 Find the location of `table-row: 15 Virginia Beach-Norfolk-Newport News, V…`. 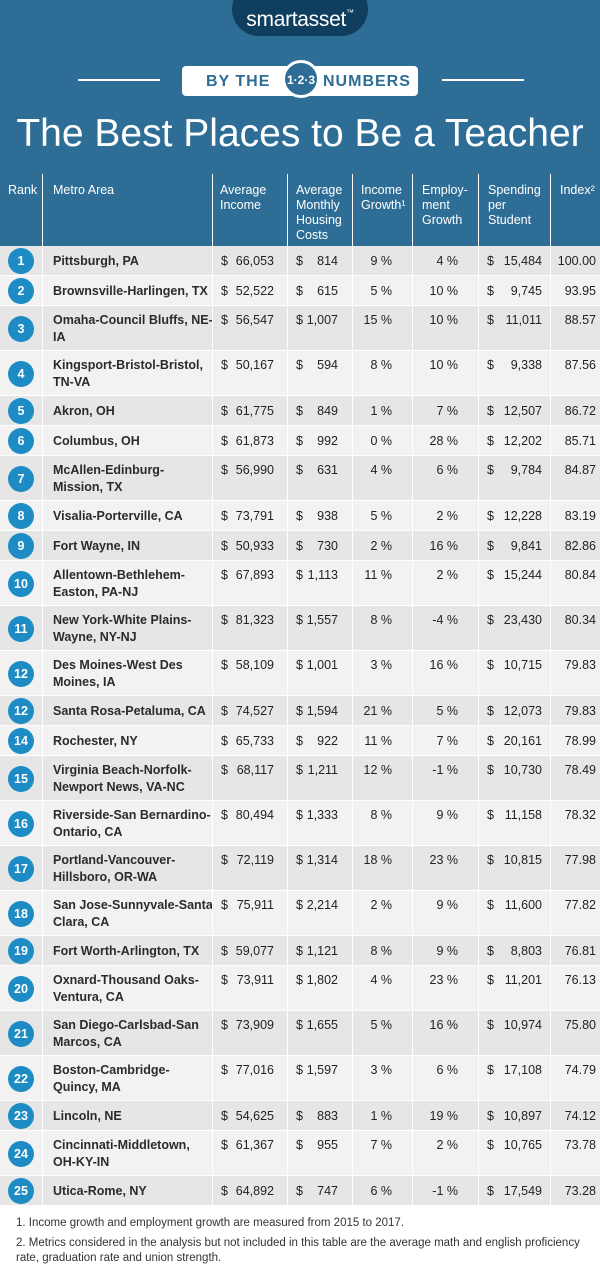

table-row: 15 Virginia Beach-Norfolk-Newport News, V… is located at coordinates (300, 778).